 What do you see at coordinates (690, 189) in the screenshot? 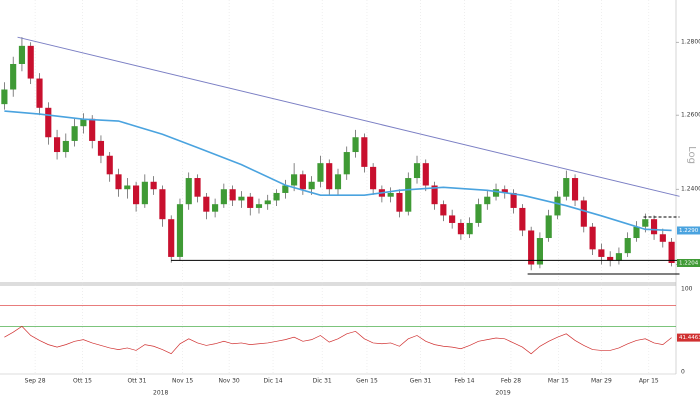
I see `y-tick-label: 1.2400` at bounding box center [690, 189].